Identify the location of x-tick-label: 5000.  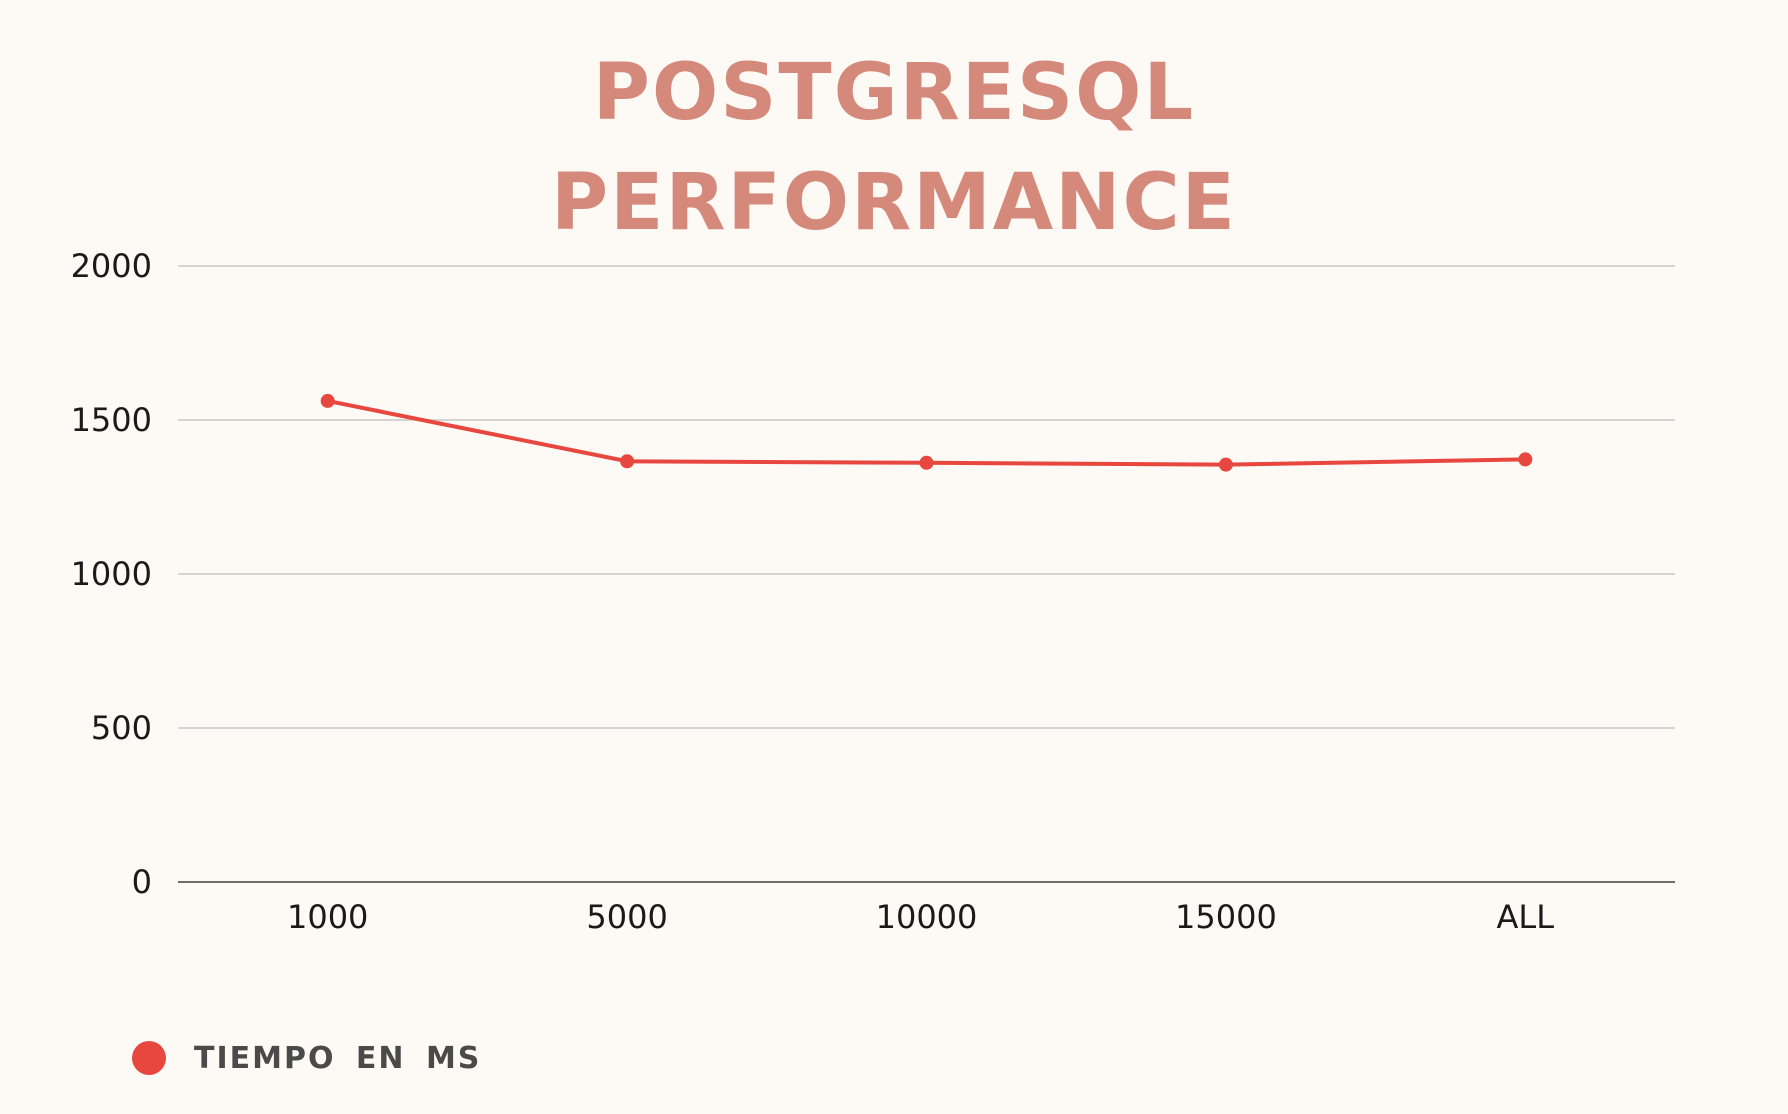
(626, 917).